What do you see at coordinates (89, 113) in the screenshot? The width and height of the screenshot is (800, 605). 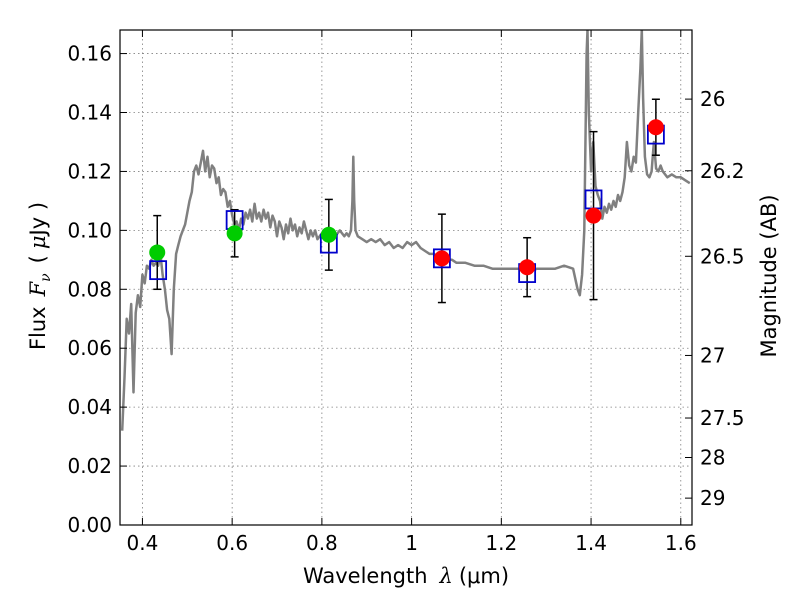 I see `y-tick-label: 0.14` at bounding box center [89, 113].